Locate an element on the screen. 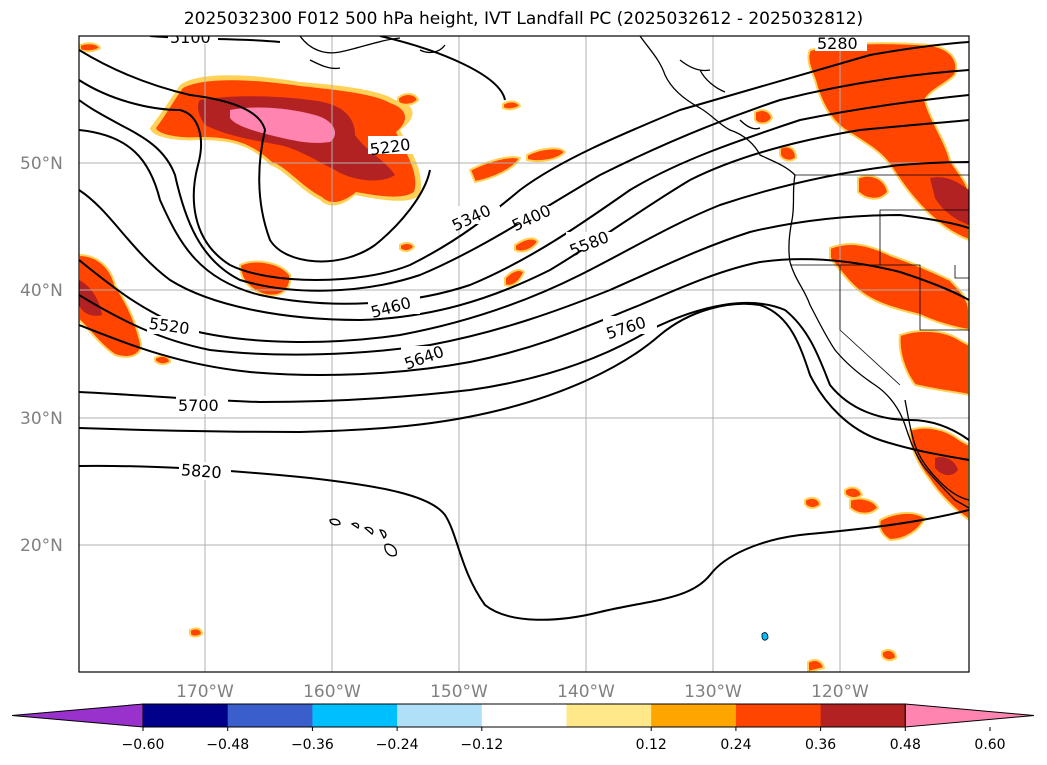 The width and height of the screenshot is (1047, 765). colorbar-tick-label: 0.12 is located at coordinates (651, 745).